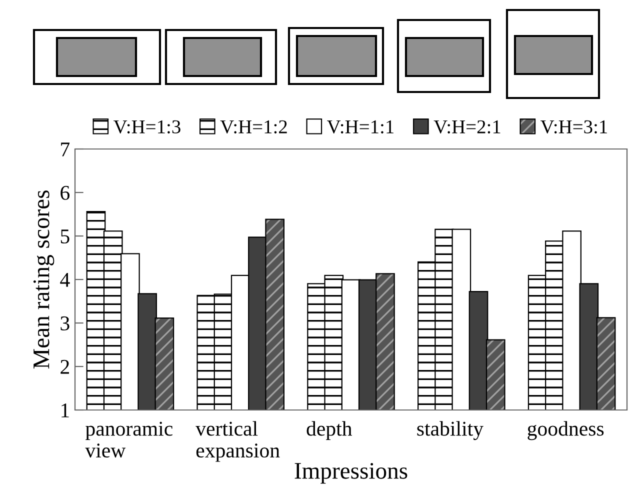 Image resolution: width=633 pixels, height=500 pixels. I want to click on y-tick-label: 4, so click(65, 280).